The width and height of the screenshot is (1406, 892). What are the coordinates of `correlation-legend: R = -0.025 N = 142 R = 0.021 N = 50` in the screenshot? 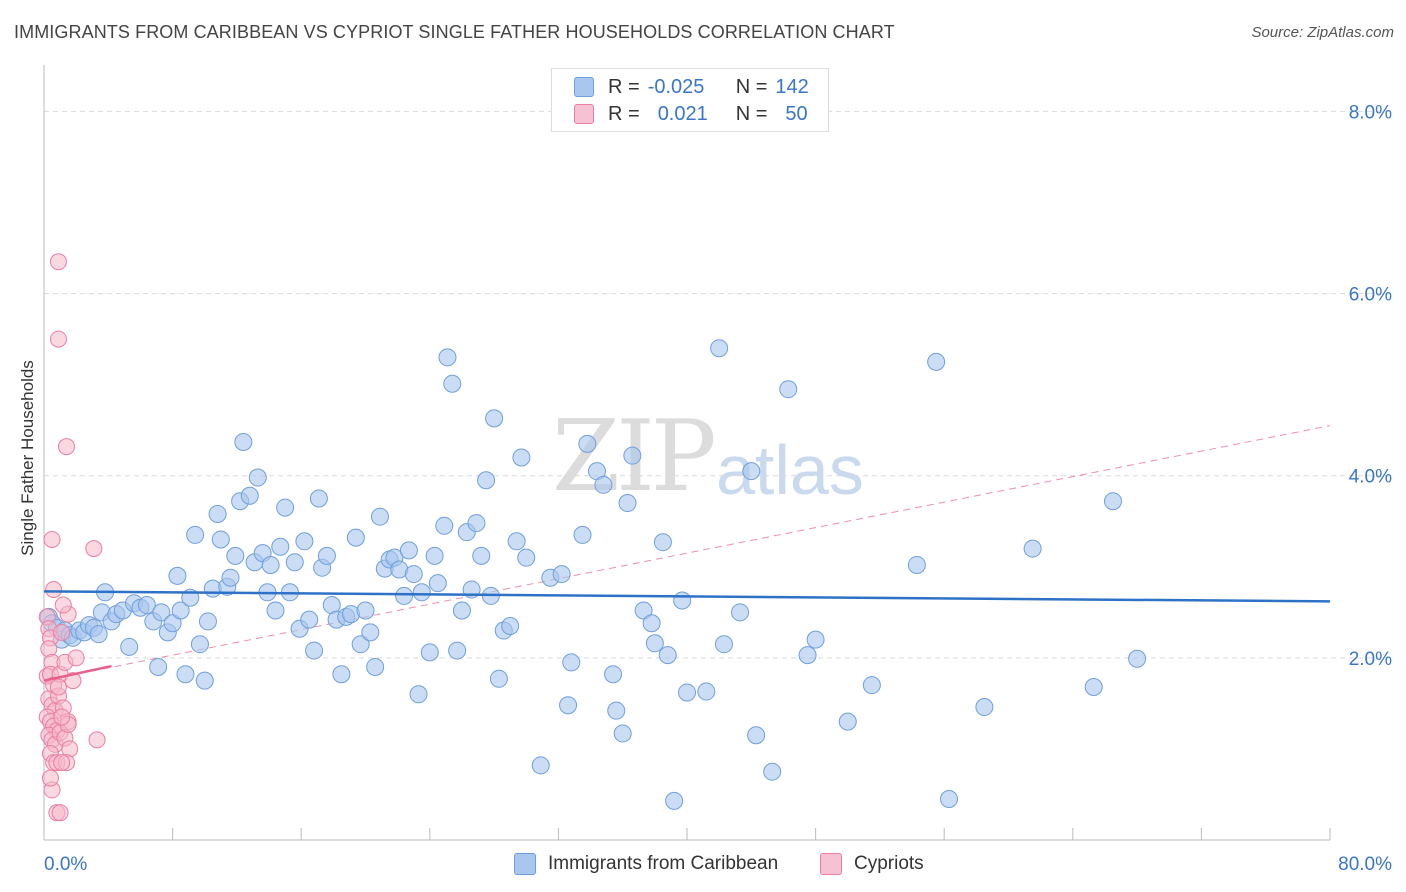 It's located at (690, 100).